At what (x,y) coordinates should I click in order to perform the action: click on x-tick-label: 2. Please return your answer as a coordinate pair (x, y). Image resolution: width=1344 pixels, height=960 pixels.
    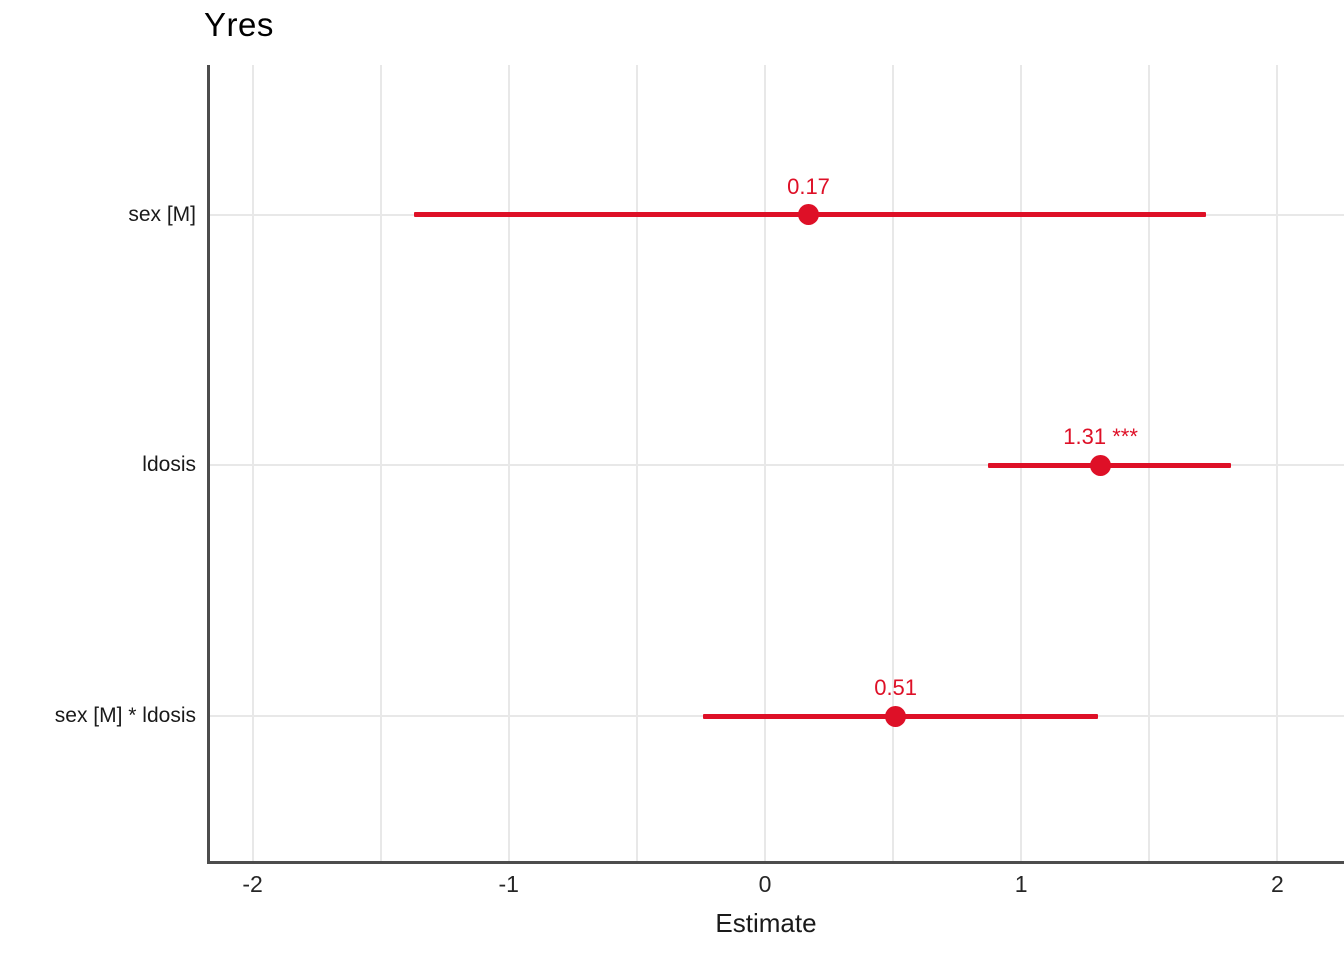
    Looking at the image, I should click on (1277, 884).